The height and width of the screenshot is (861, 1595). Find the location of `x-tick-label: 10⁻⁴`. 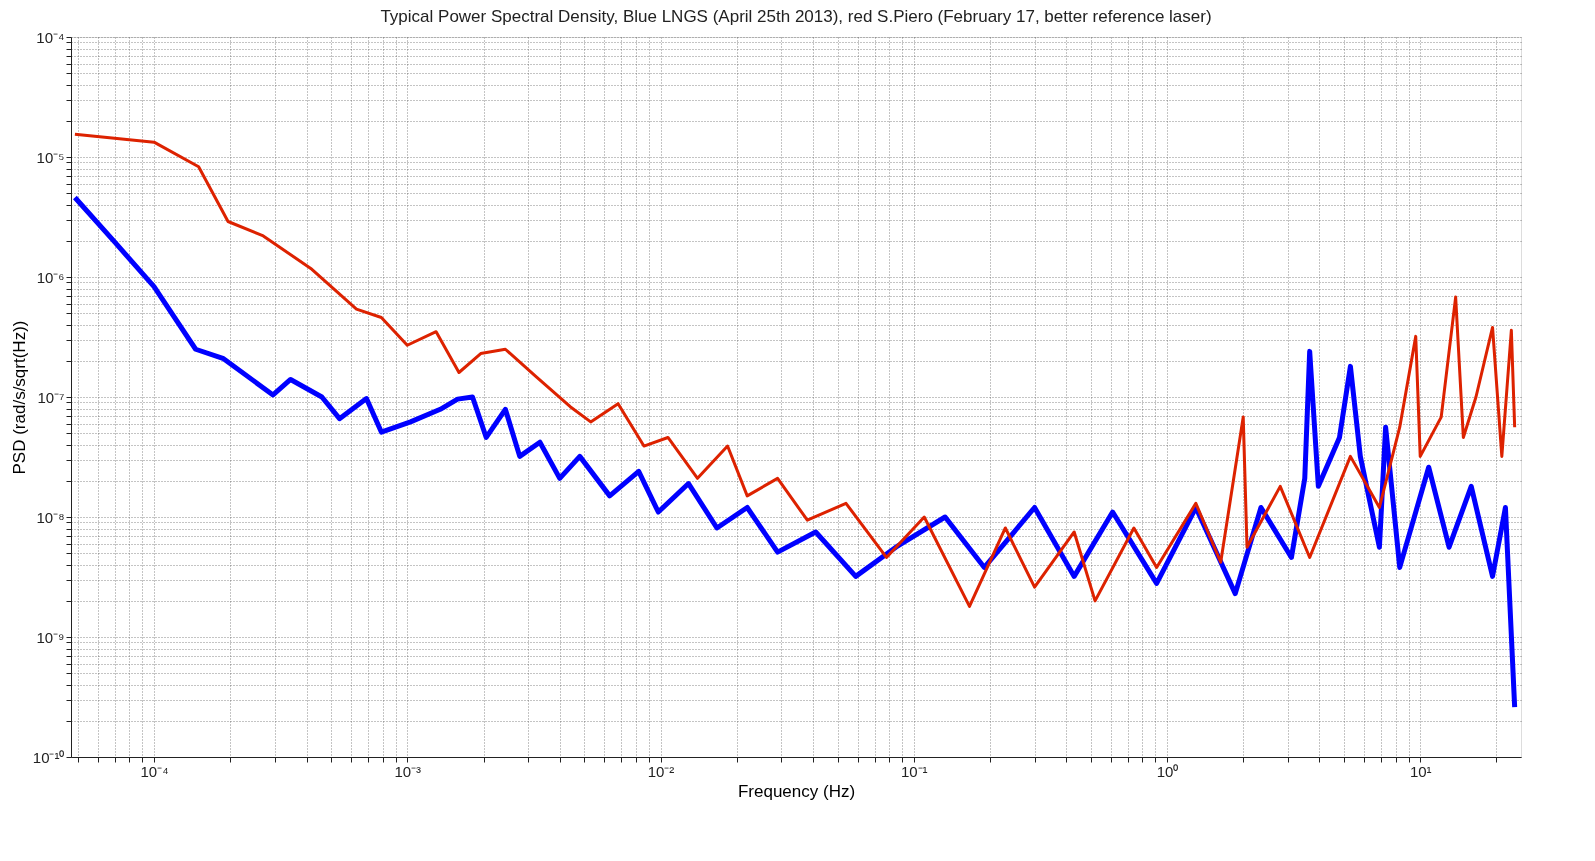

x-tick-label: 10⁻⁴ is located at coordinates (154, 771).